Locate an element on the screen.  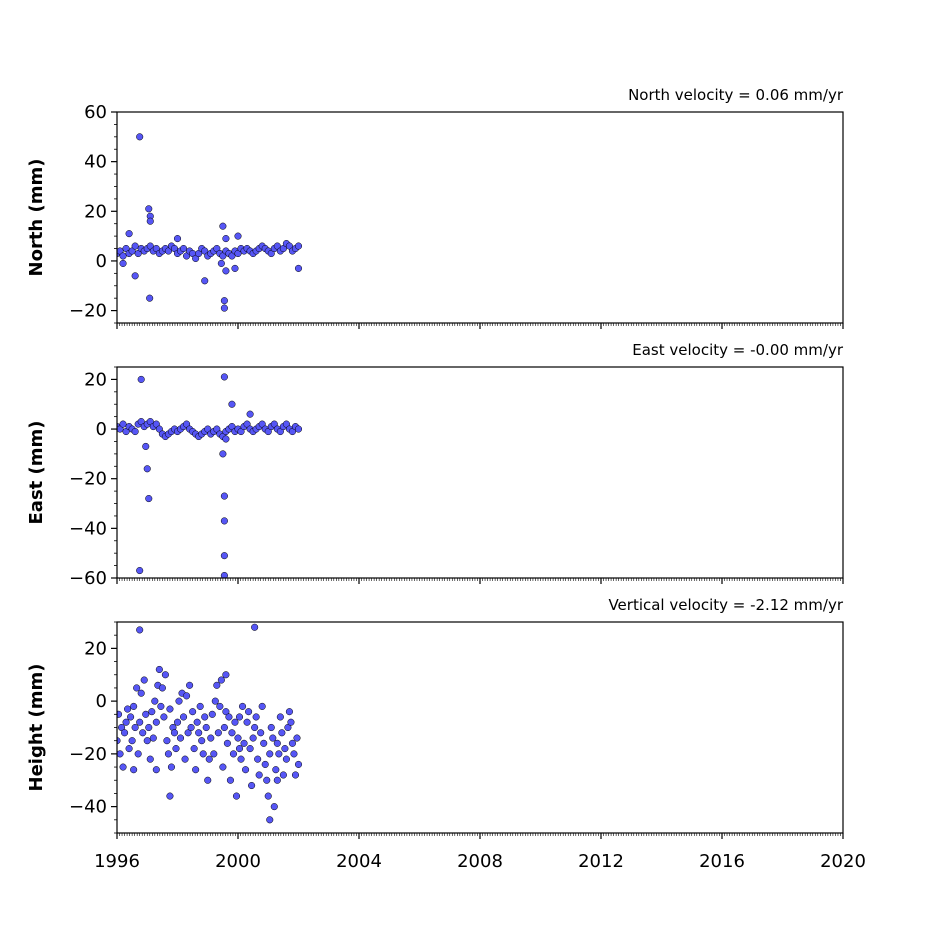
height-xtick-label: 2012 is located at coordinates (601, 861).